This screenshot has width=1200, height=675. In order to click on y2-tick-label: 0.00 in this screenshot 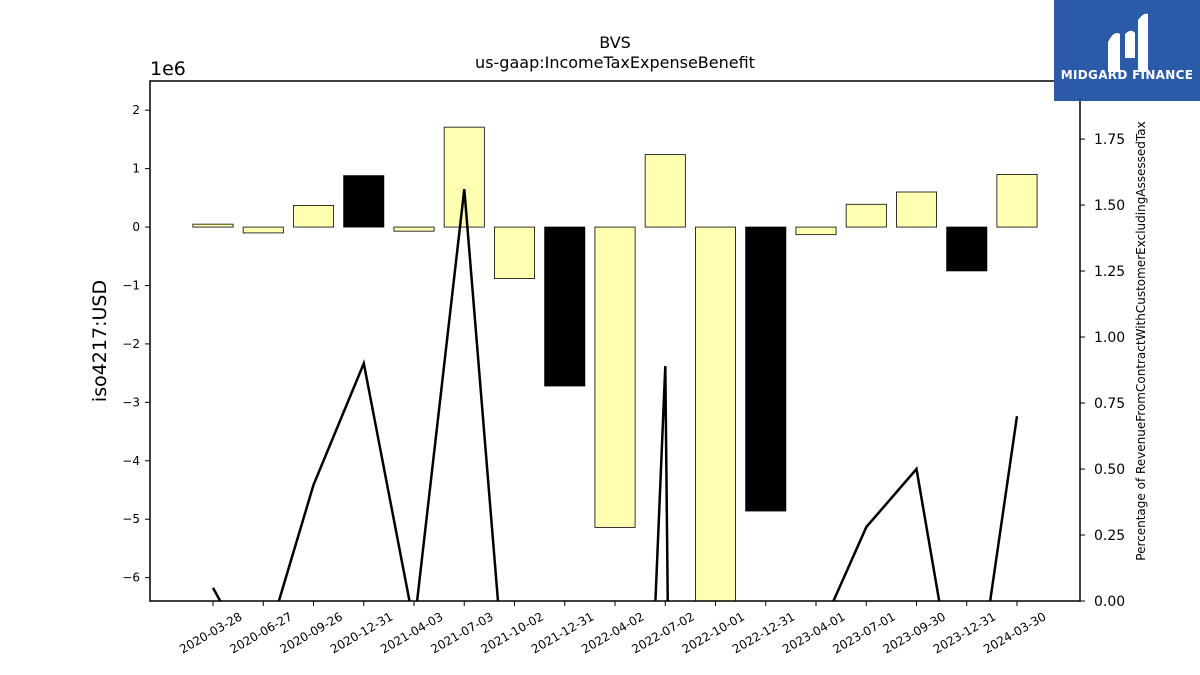, I will do `click(1109, 602)`.